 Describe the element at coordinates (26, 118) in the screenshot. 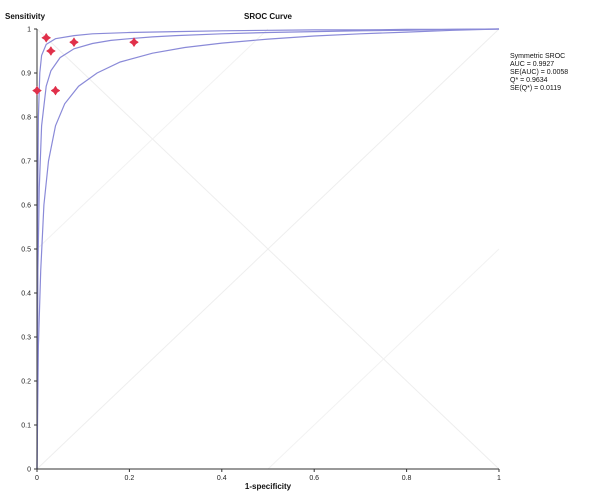

I see `y-tick-label: 0.8` at that location.